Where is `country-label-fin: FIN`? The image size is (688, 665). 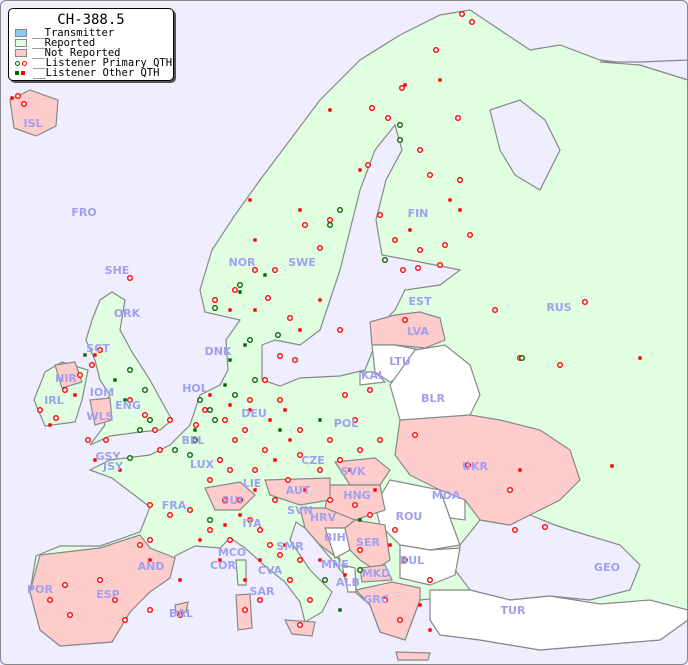 country-label-fin: FIN is located at coordinates (418, 213).